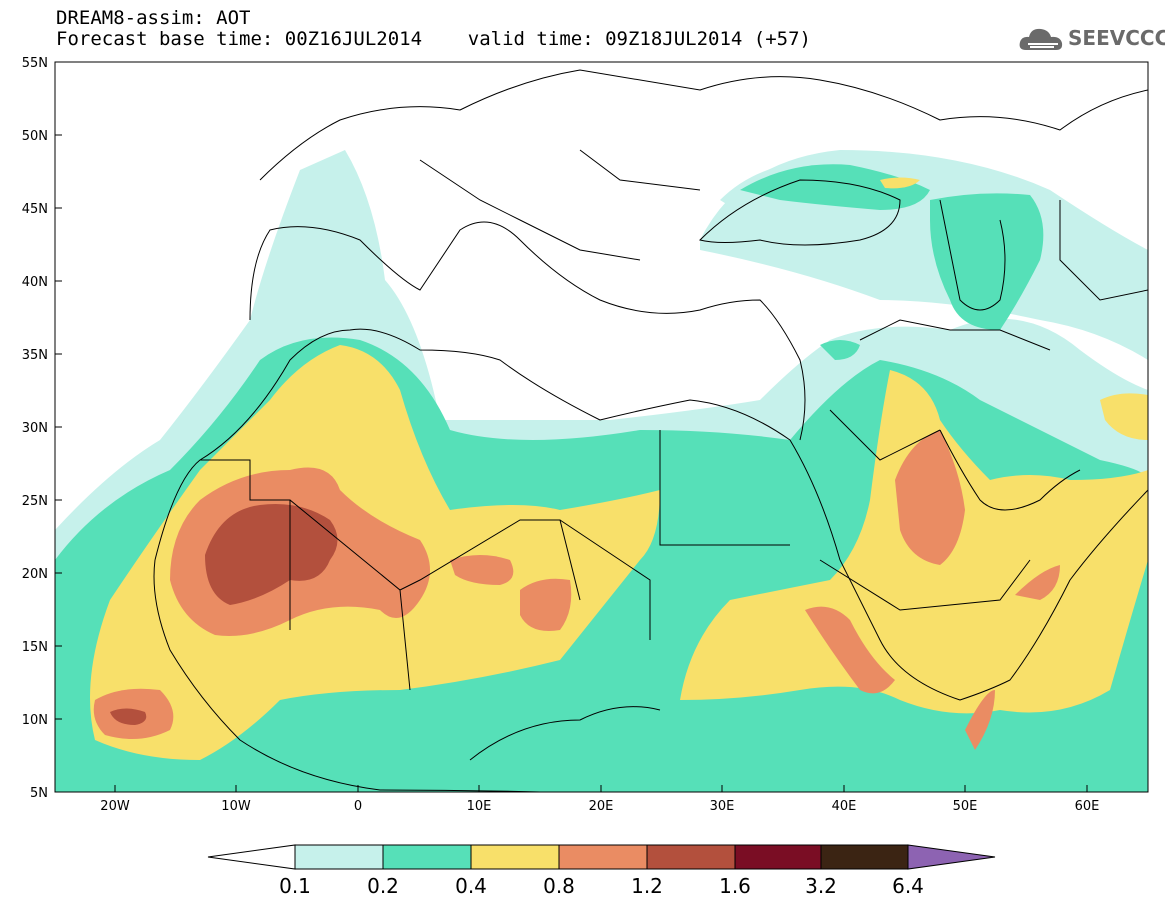  What do you see at coordinates (35, 574) in the screenshot?
I see `lat-label: 20N` at bounding box center [35, 574].